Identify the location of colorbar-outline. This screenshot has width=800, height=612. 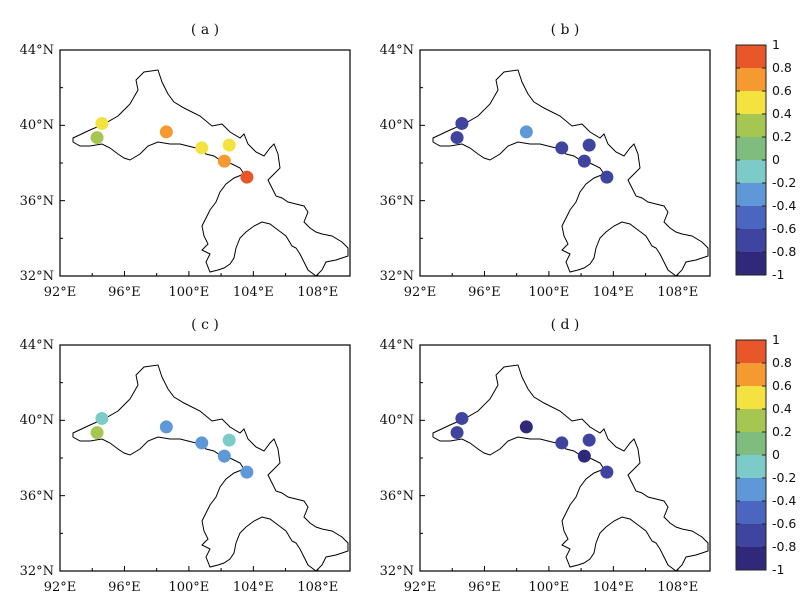
(751, 455).